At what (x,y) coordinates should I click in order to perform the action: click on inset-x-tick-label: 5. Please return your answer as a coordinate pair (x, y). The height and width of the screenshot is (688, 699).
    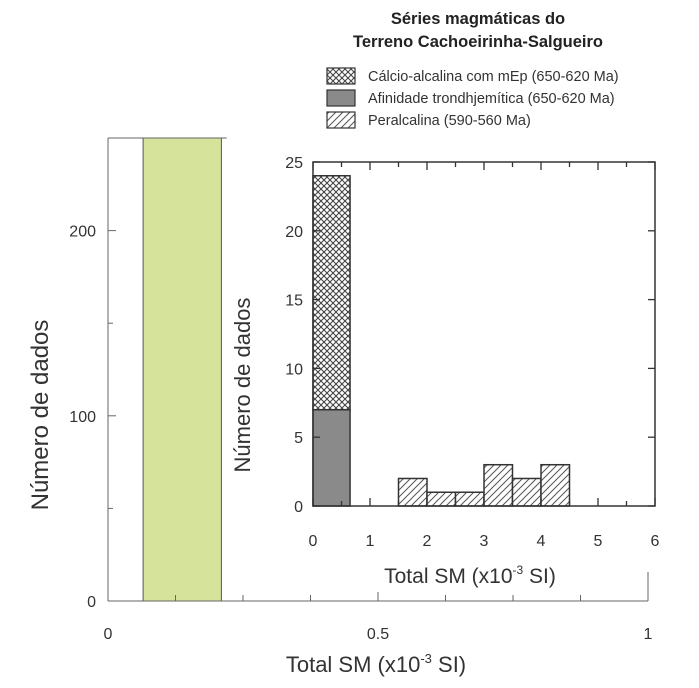
    Looking at the image, I should click on (598, 541).